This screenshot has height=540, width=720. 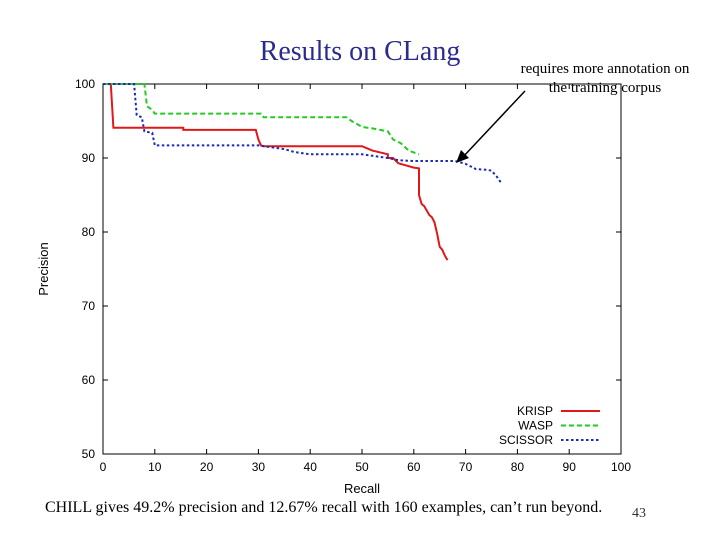 I want to click on x-tick-label: 80, so click(x=518, y=467).